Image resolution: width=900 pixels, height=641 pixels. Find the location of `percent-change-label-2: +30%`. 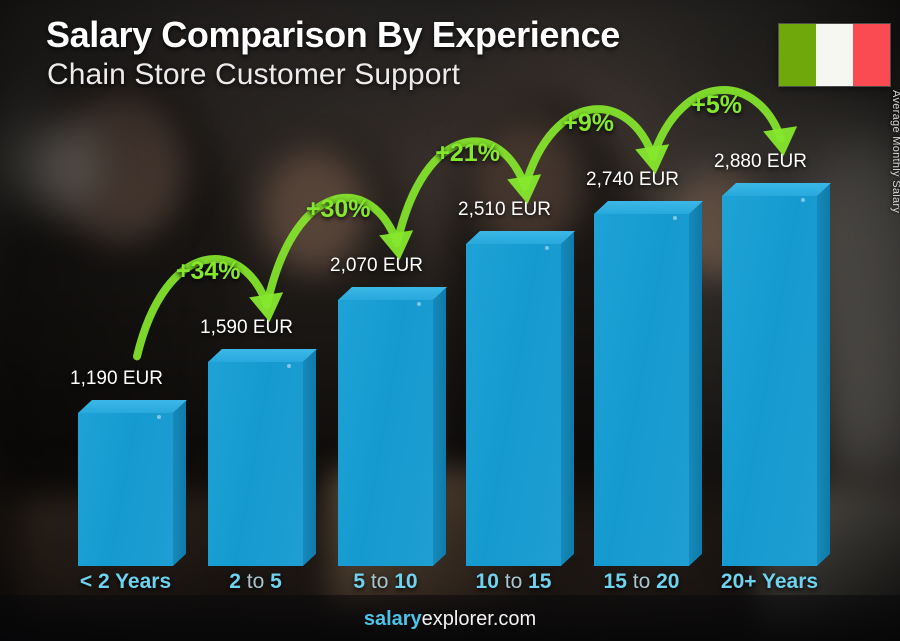

percent-change-label-2: +30% is located at coordinates (338, 209).